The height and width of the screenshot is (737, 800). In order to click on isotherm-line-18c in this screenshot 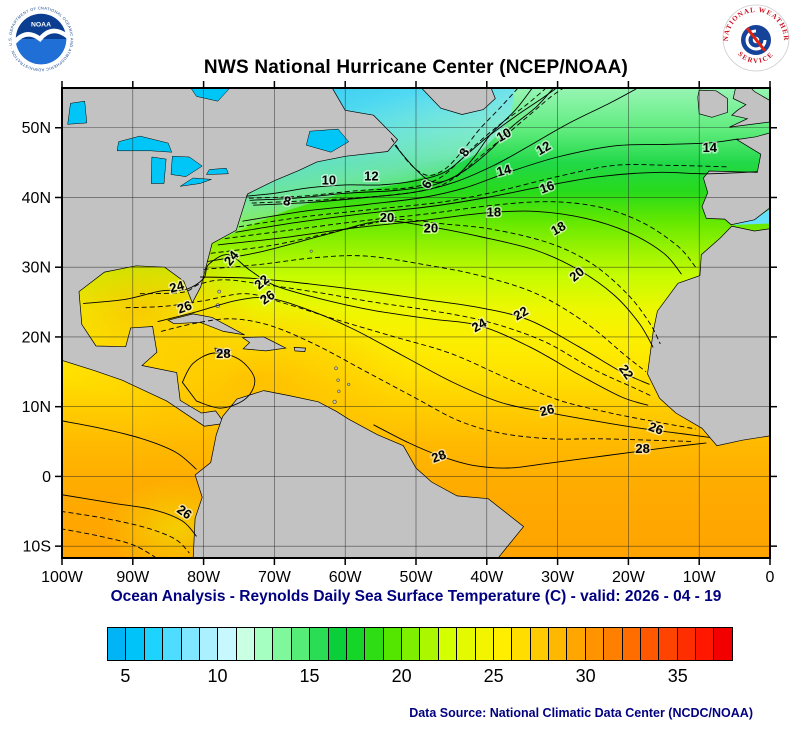, I will do `click(449, 242)`.